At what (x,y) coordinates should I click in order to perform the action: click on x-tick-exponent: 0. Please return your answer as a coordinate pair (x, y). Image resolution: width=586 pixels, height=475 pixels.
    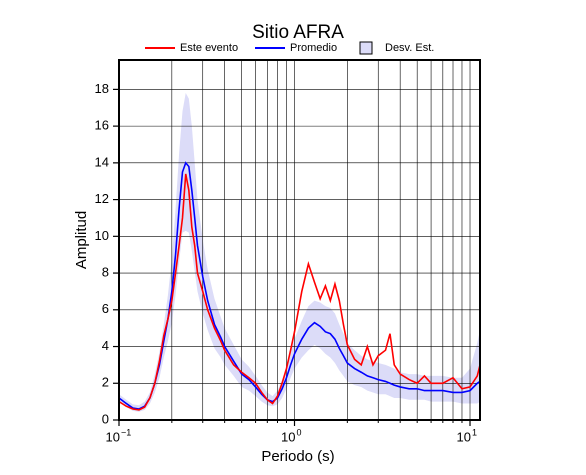
    Looking at the image, I should click on (299, 432).